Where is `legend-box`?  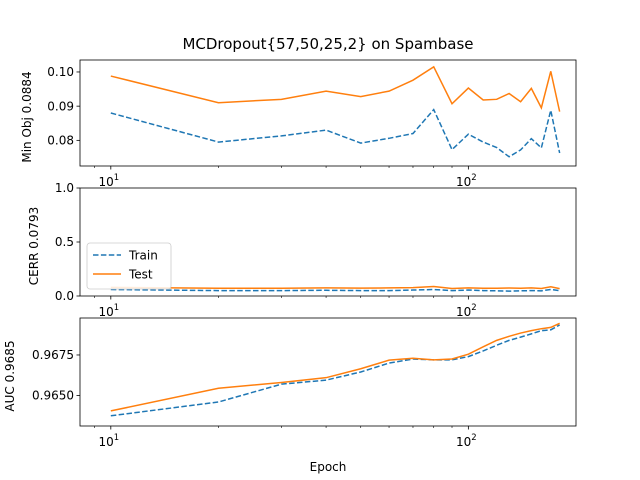 legend-box is located at coordinates (129, 266).